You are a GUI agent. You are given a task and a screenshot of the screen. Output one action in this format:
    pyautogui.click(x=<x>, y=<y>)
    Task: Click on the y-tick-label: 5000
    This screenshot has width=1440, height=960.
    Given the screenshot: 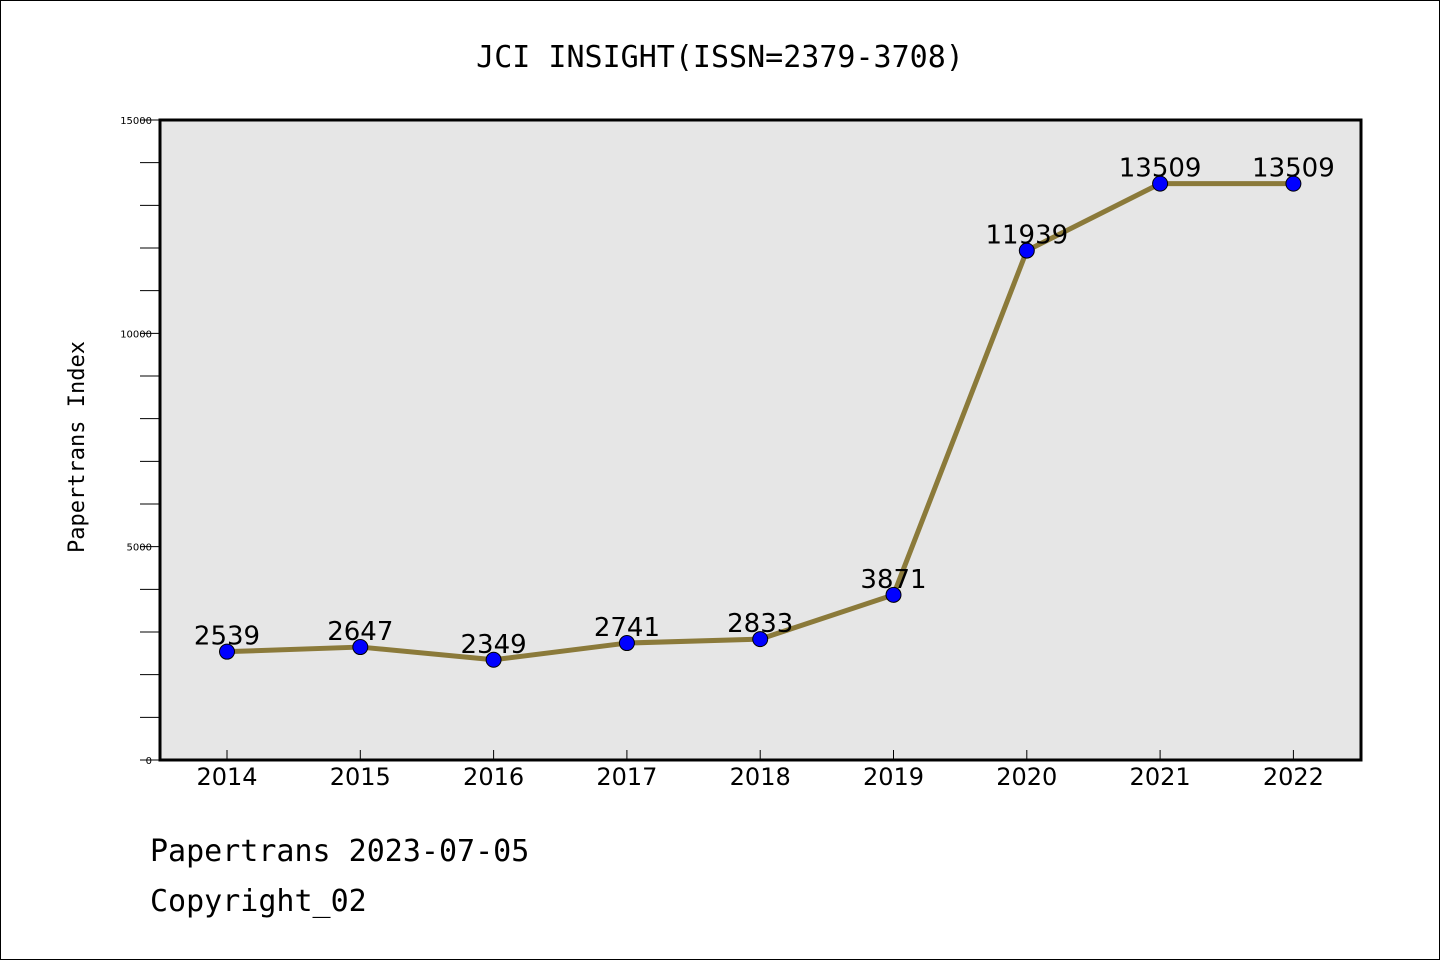 What is the action you would take?
    pyautogui.click(x=139, y=548)
    